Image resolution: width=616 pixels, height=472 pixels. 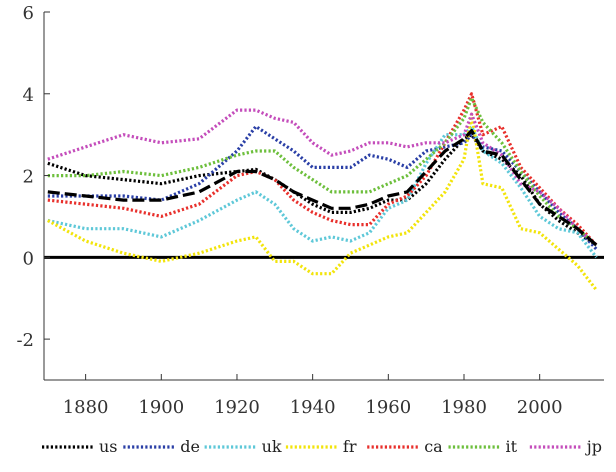 I want to click on x-tick-label: 1920, so click(x=237, y=407).